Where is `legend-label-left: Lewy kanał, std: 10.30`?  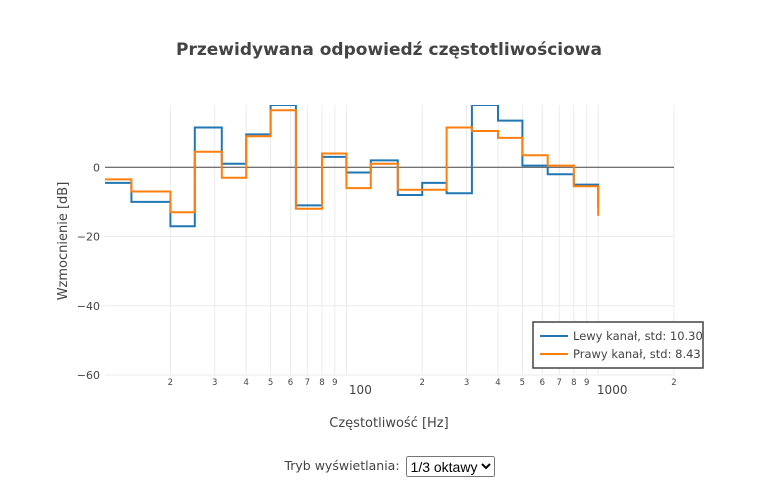 legend-label-left: Lewy kanał, std: 10.30 is located at coordinates (638, 336).